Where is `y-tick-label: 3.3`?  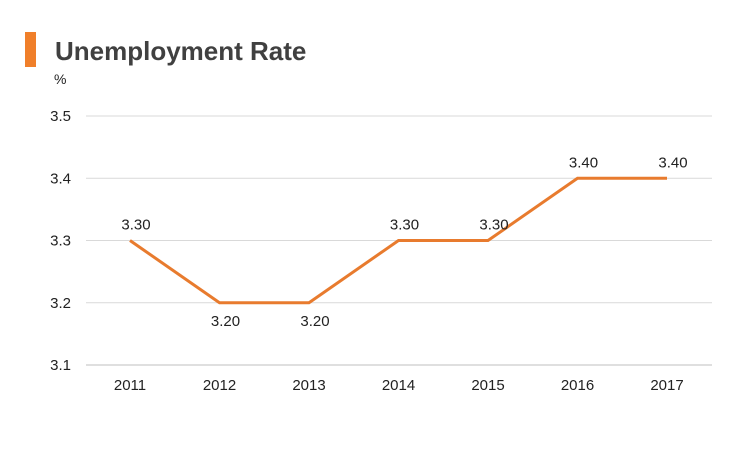 y-tick-label: 3.3 is located at coordinates (60, 241).